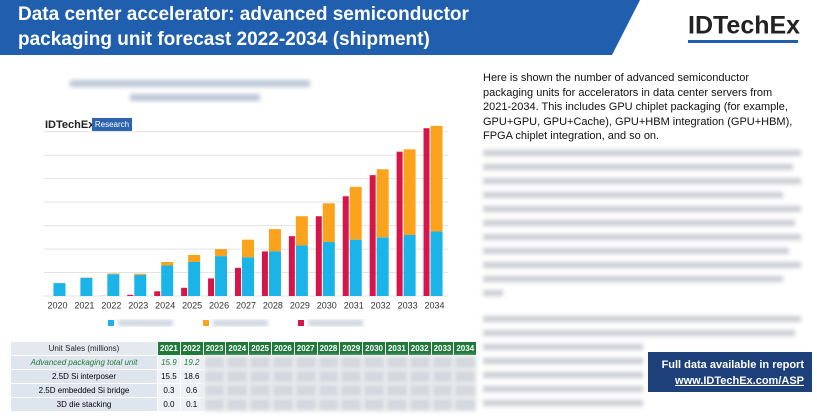  What do you see at coordinates (744, 26) in the screenshot?
I see `logo: IDTechEx` at bounding box center [744, 26].